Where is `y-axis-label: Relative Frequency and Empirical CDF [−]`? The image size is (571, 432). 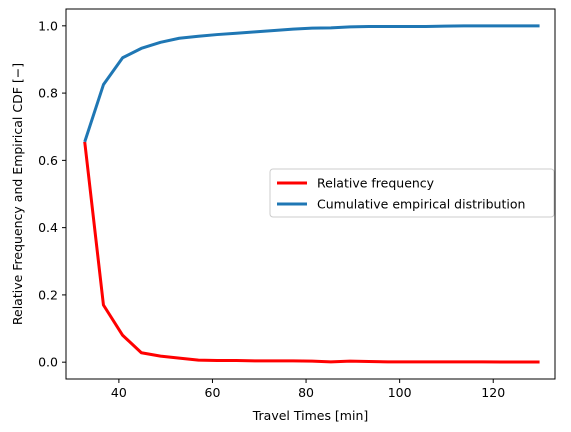
y-axis-label: Relative Frequency and Empirical CDF [−] is located at coordinates (17, 194).